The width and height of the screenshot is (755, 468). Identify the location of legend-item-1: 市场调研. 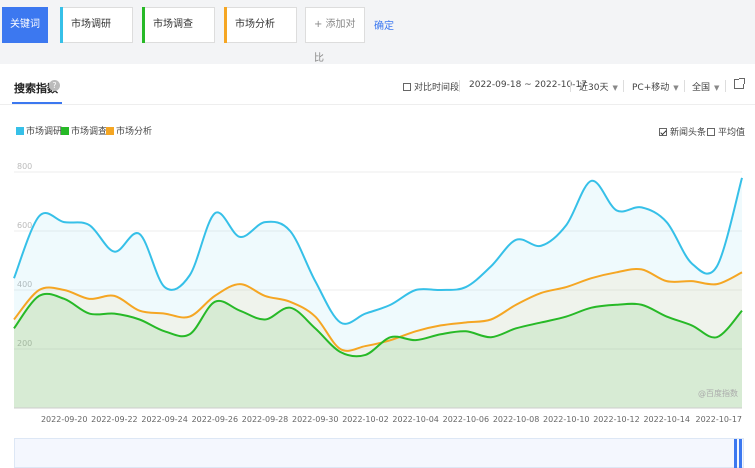
(39, 130).